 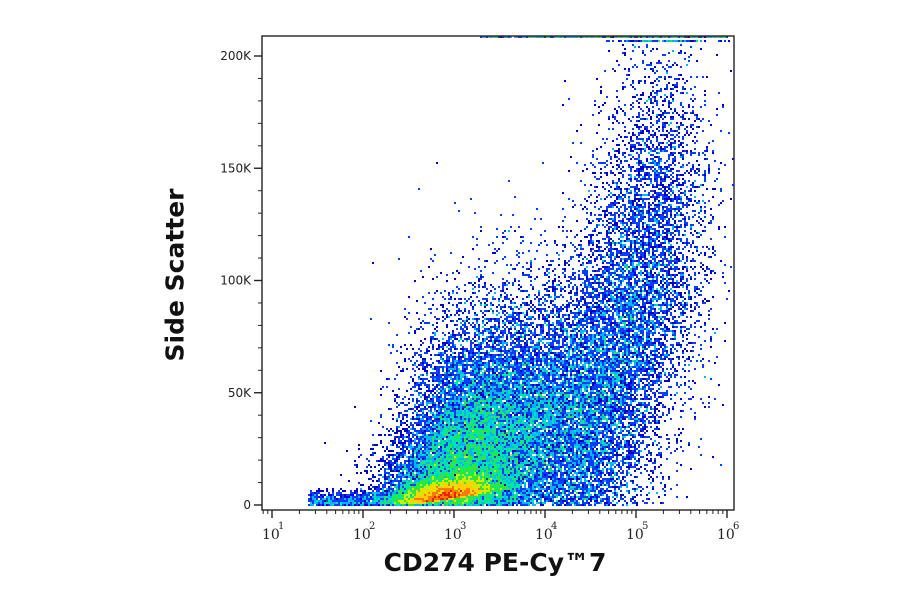 I want to click on x-tick-exponent: 4, so click(x=554, y=526).